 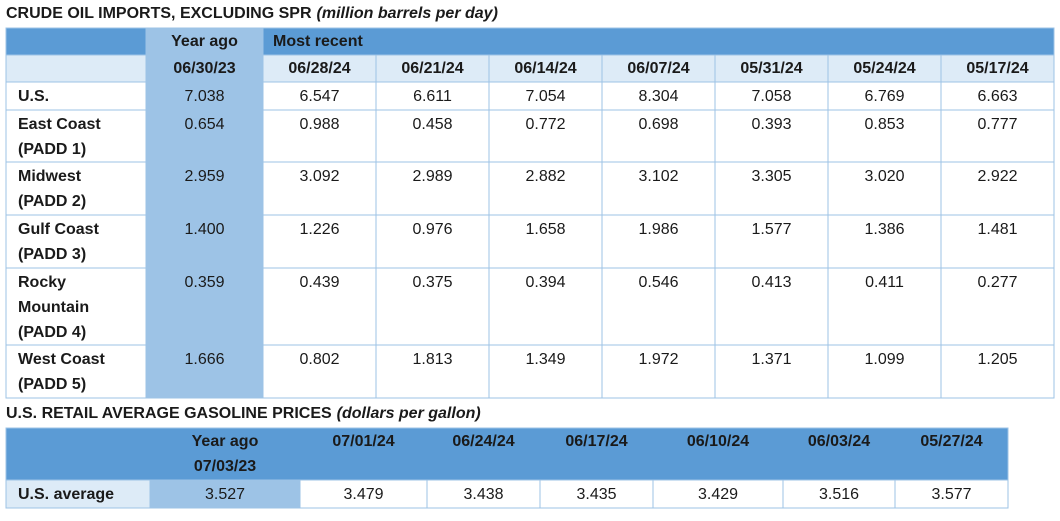 What do you see at coordinates (319, 282) in the screenshot?
I see `value: 0.439` at bounding box center [319, 282].